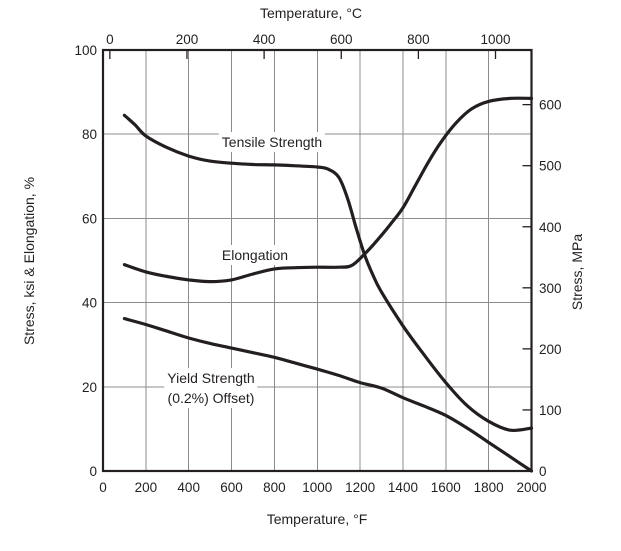  What do you see at coordinates (550, 166) in the screenshot?
I see `right-axis-tick-label: 500` at bounding box center [550, 166].